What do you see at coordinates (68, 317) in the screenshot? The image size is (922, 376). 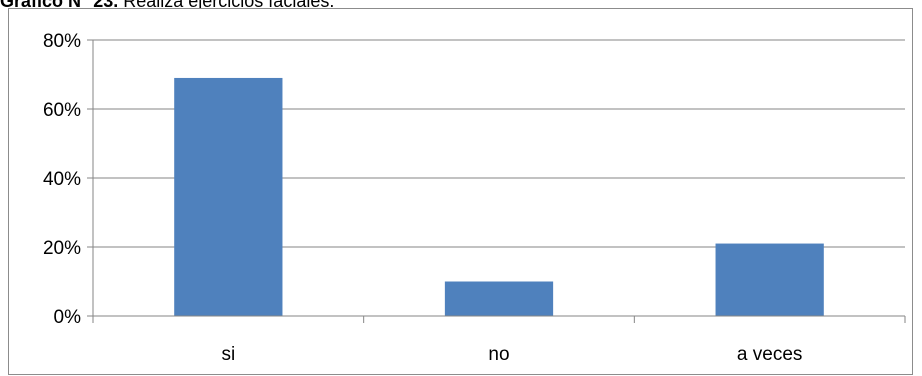 I see `y-tick-label: 0%` at bounding box center [68, 317].